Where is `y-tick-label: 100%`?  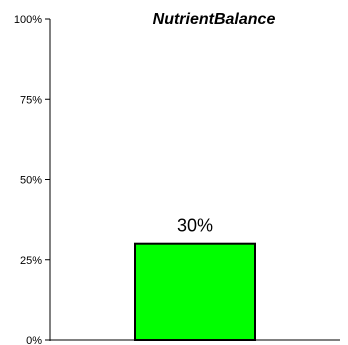 y-tick-label: 100% is located at coordinates (28, 20).